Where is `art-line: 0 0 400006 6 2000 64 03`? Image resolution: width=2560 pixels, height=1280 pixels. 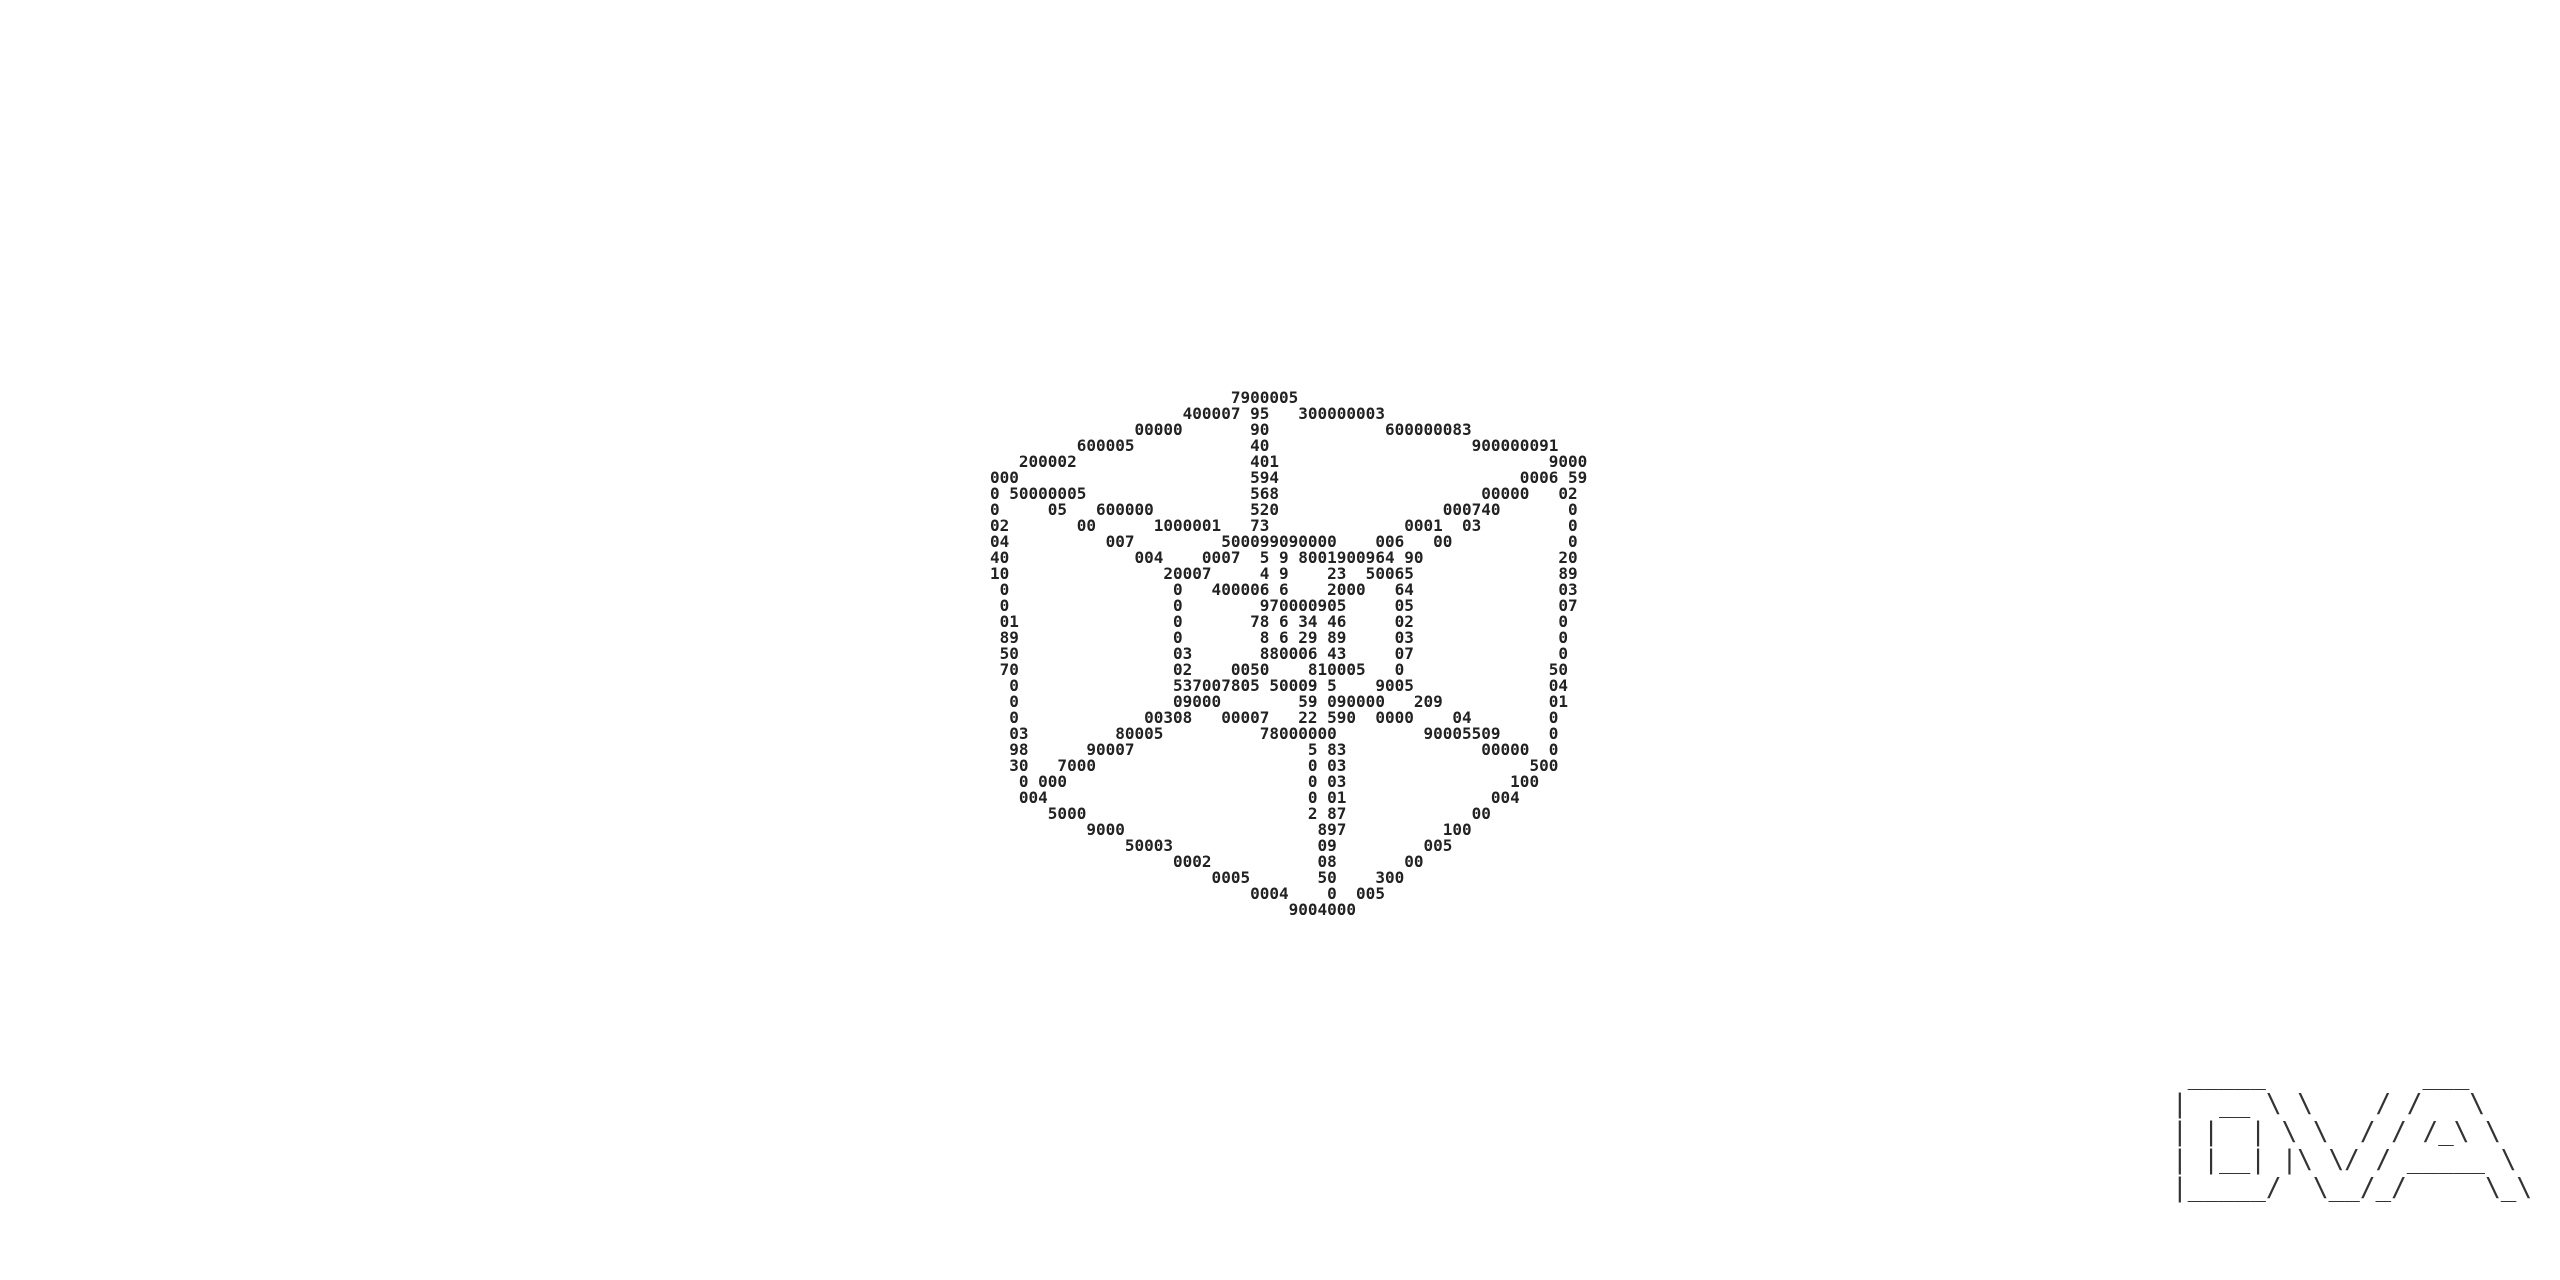 art-line: 0 0 400006 6 2000 64 03 is located at coordinates (1284, 589).